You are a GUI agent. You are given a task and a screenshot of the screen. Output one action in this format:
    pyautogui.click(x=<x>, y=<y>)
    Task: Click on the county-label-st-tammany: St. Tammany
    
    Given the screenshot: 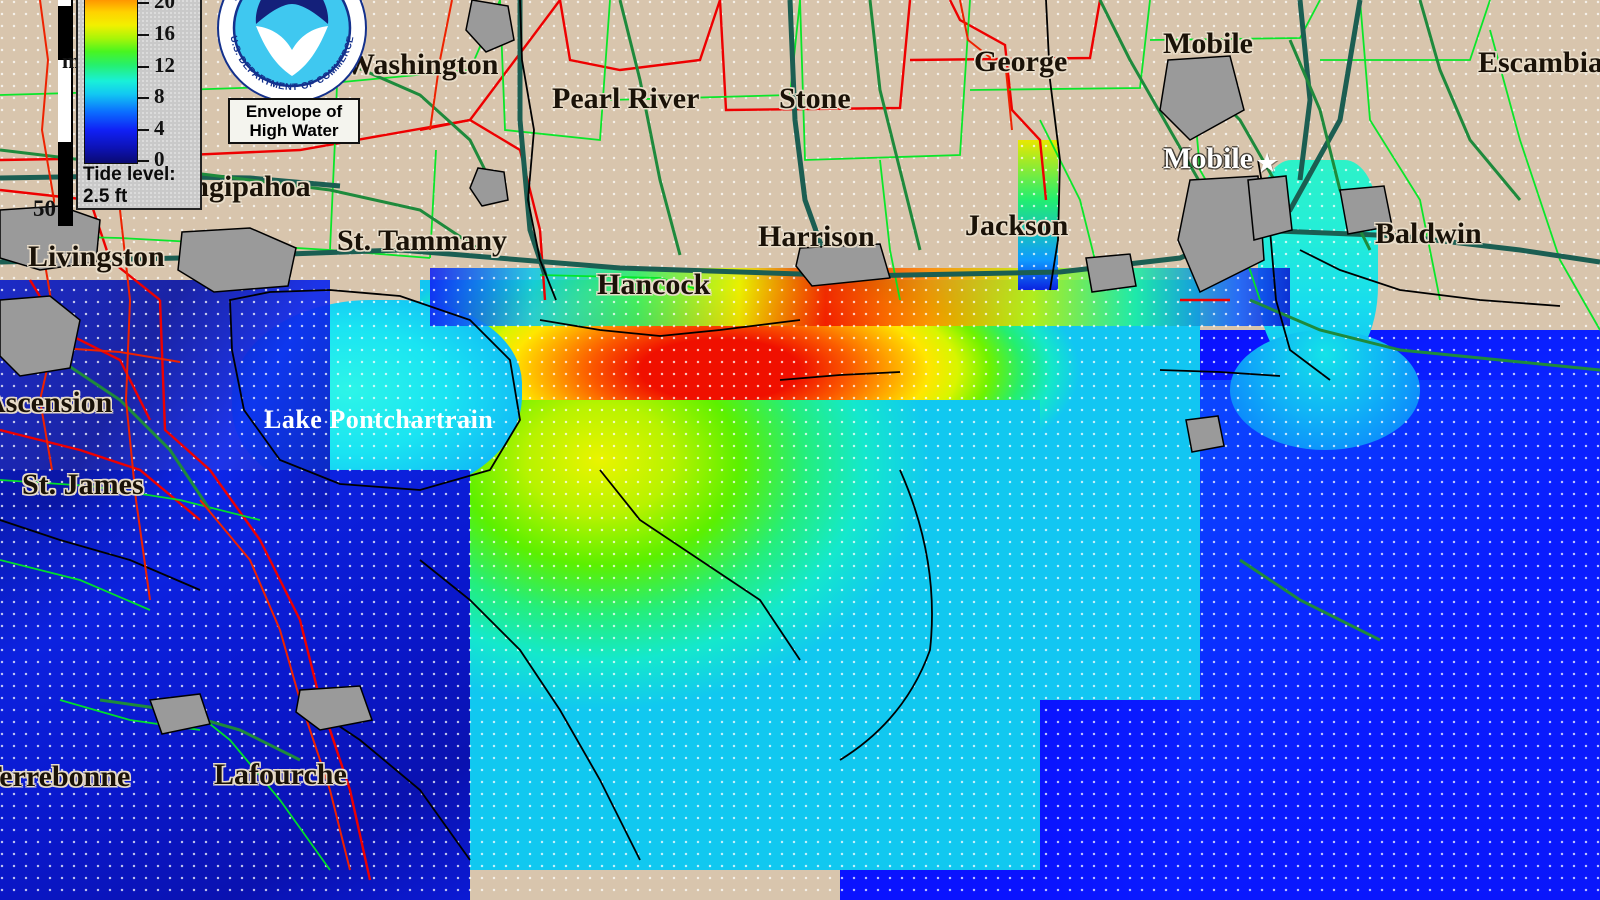 What is the action you would take?
    pyautogui.click(x=422, y=240)
    